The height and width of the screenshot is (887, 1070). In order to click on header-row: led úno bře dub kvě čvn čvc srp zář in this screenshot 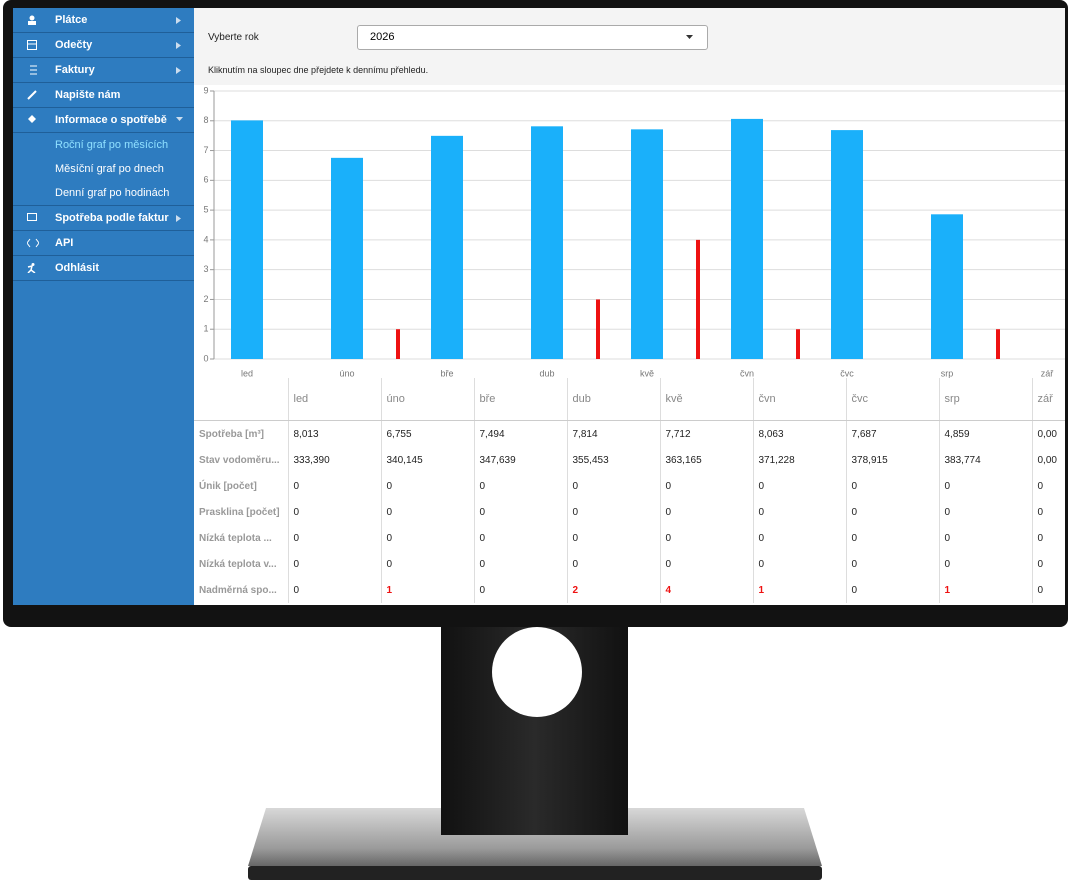, I will do `click(629, 399)`.